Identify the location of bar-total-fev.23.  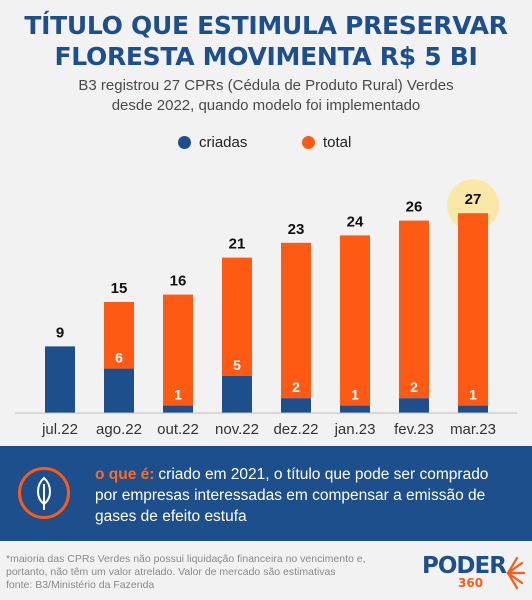
(414, 309).